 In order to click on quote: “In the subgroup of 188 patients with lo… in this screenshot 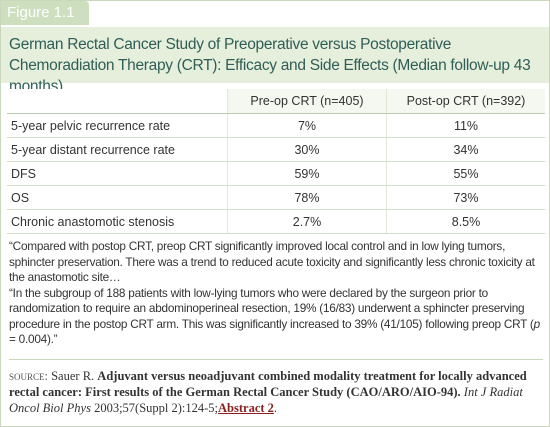, I will do `click(276, 317)`.